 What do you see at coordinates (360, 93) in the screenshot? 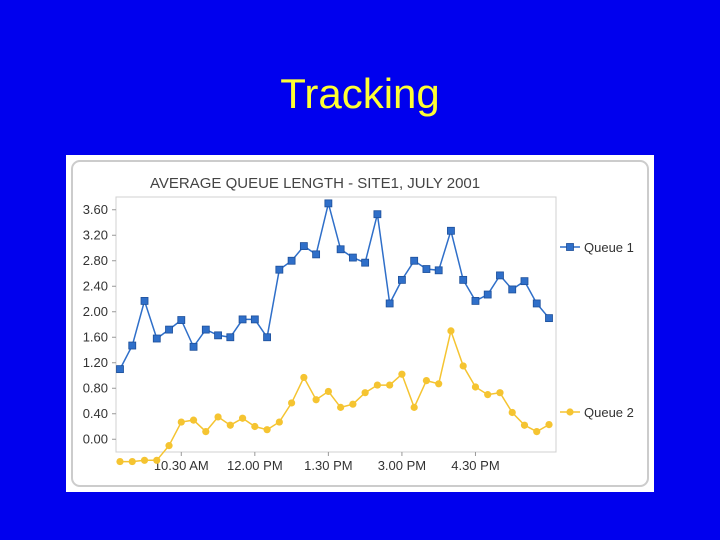
I see `slide-title: Tracking` at bounding box center [360, 93].